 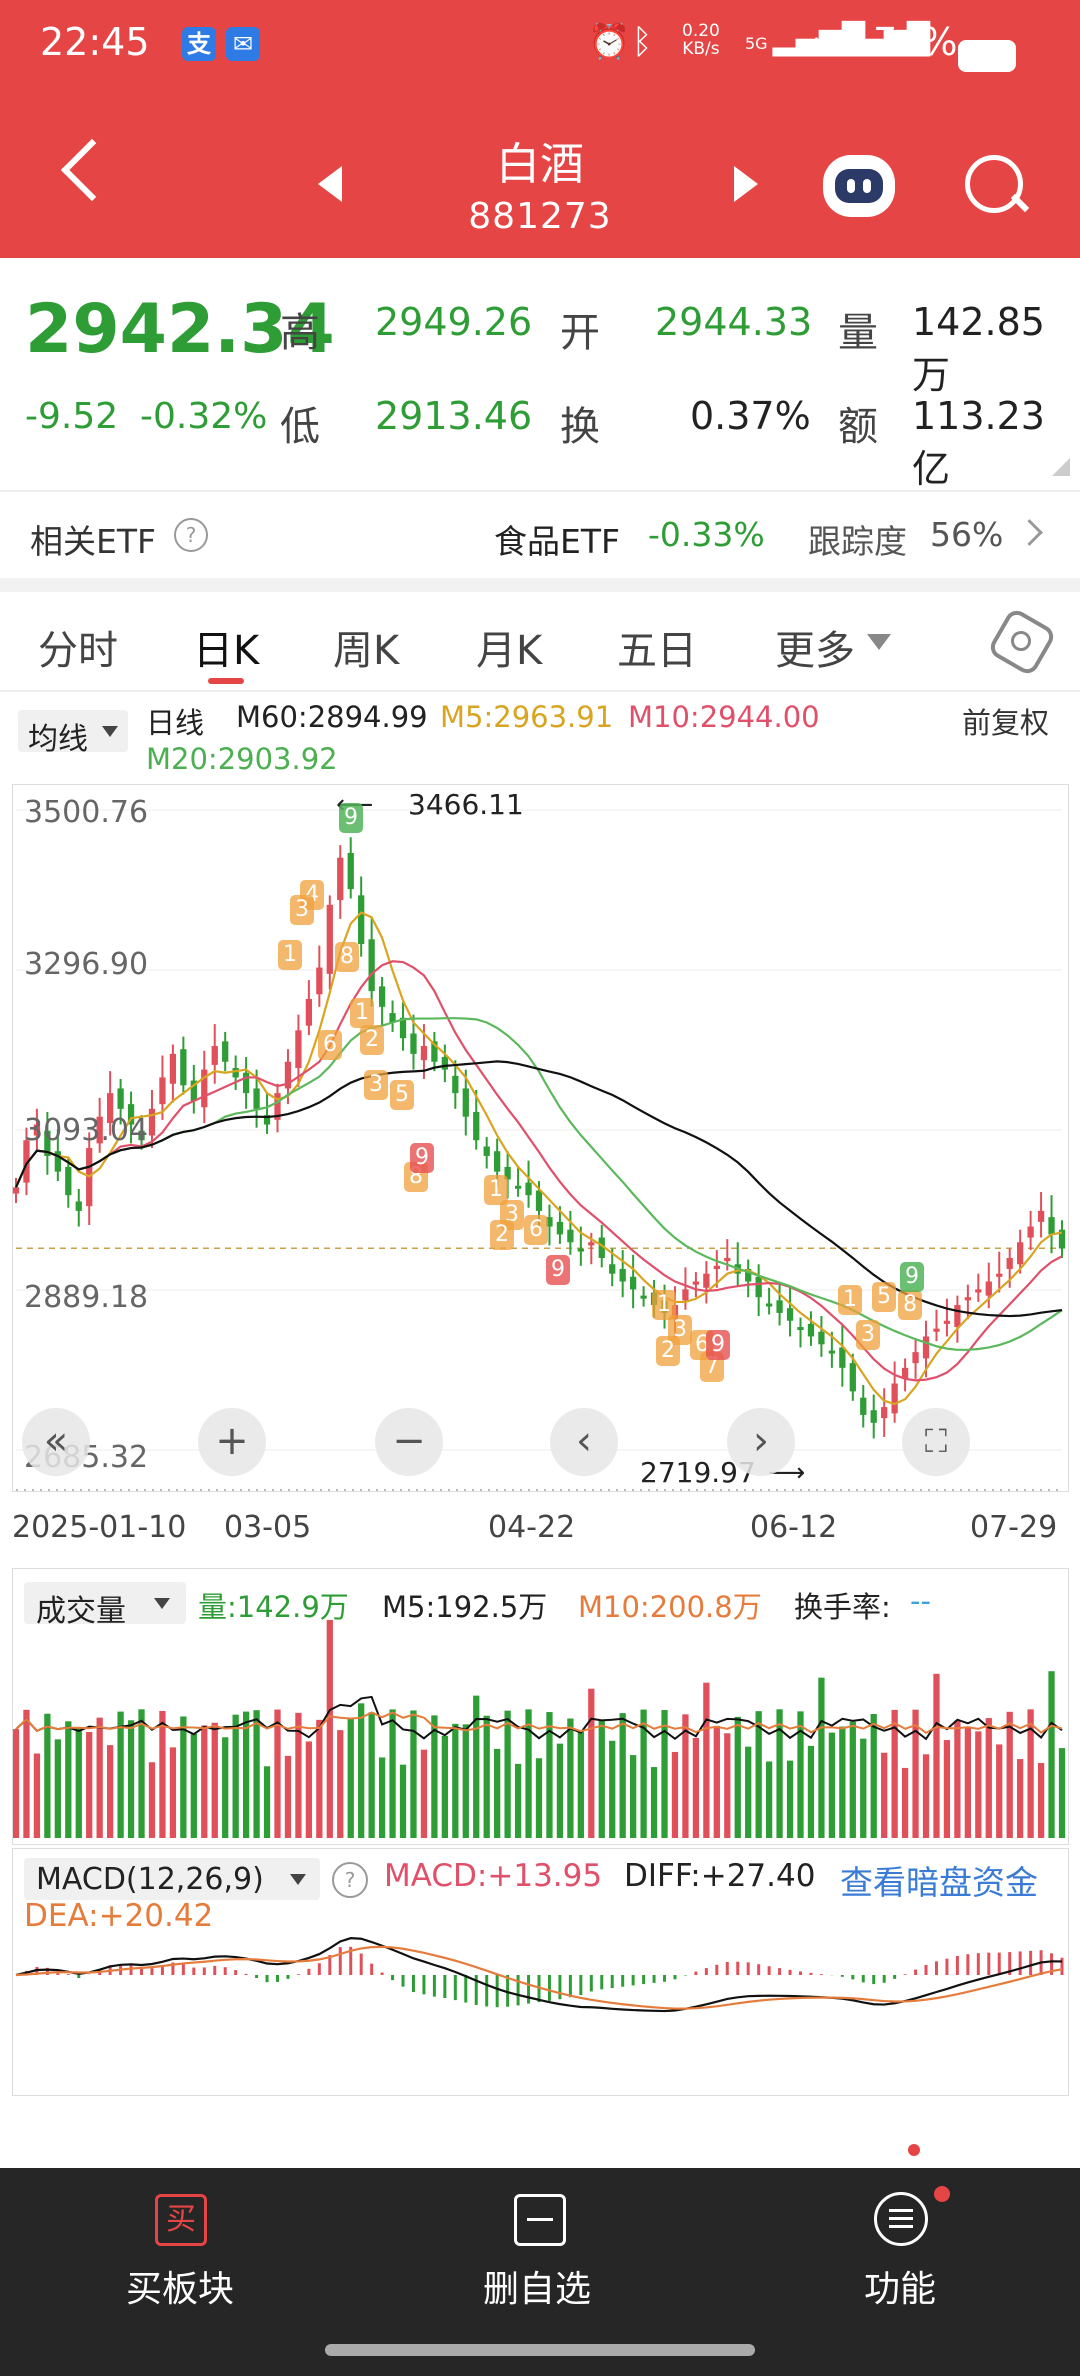 What do you see at coordinates (73, 733) in the screenshot?
I see `ma-selector: 均线` at bounding box center [73, 733].